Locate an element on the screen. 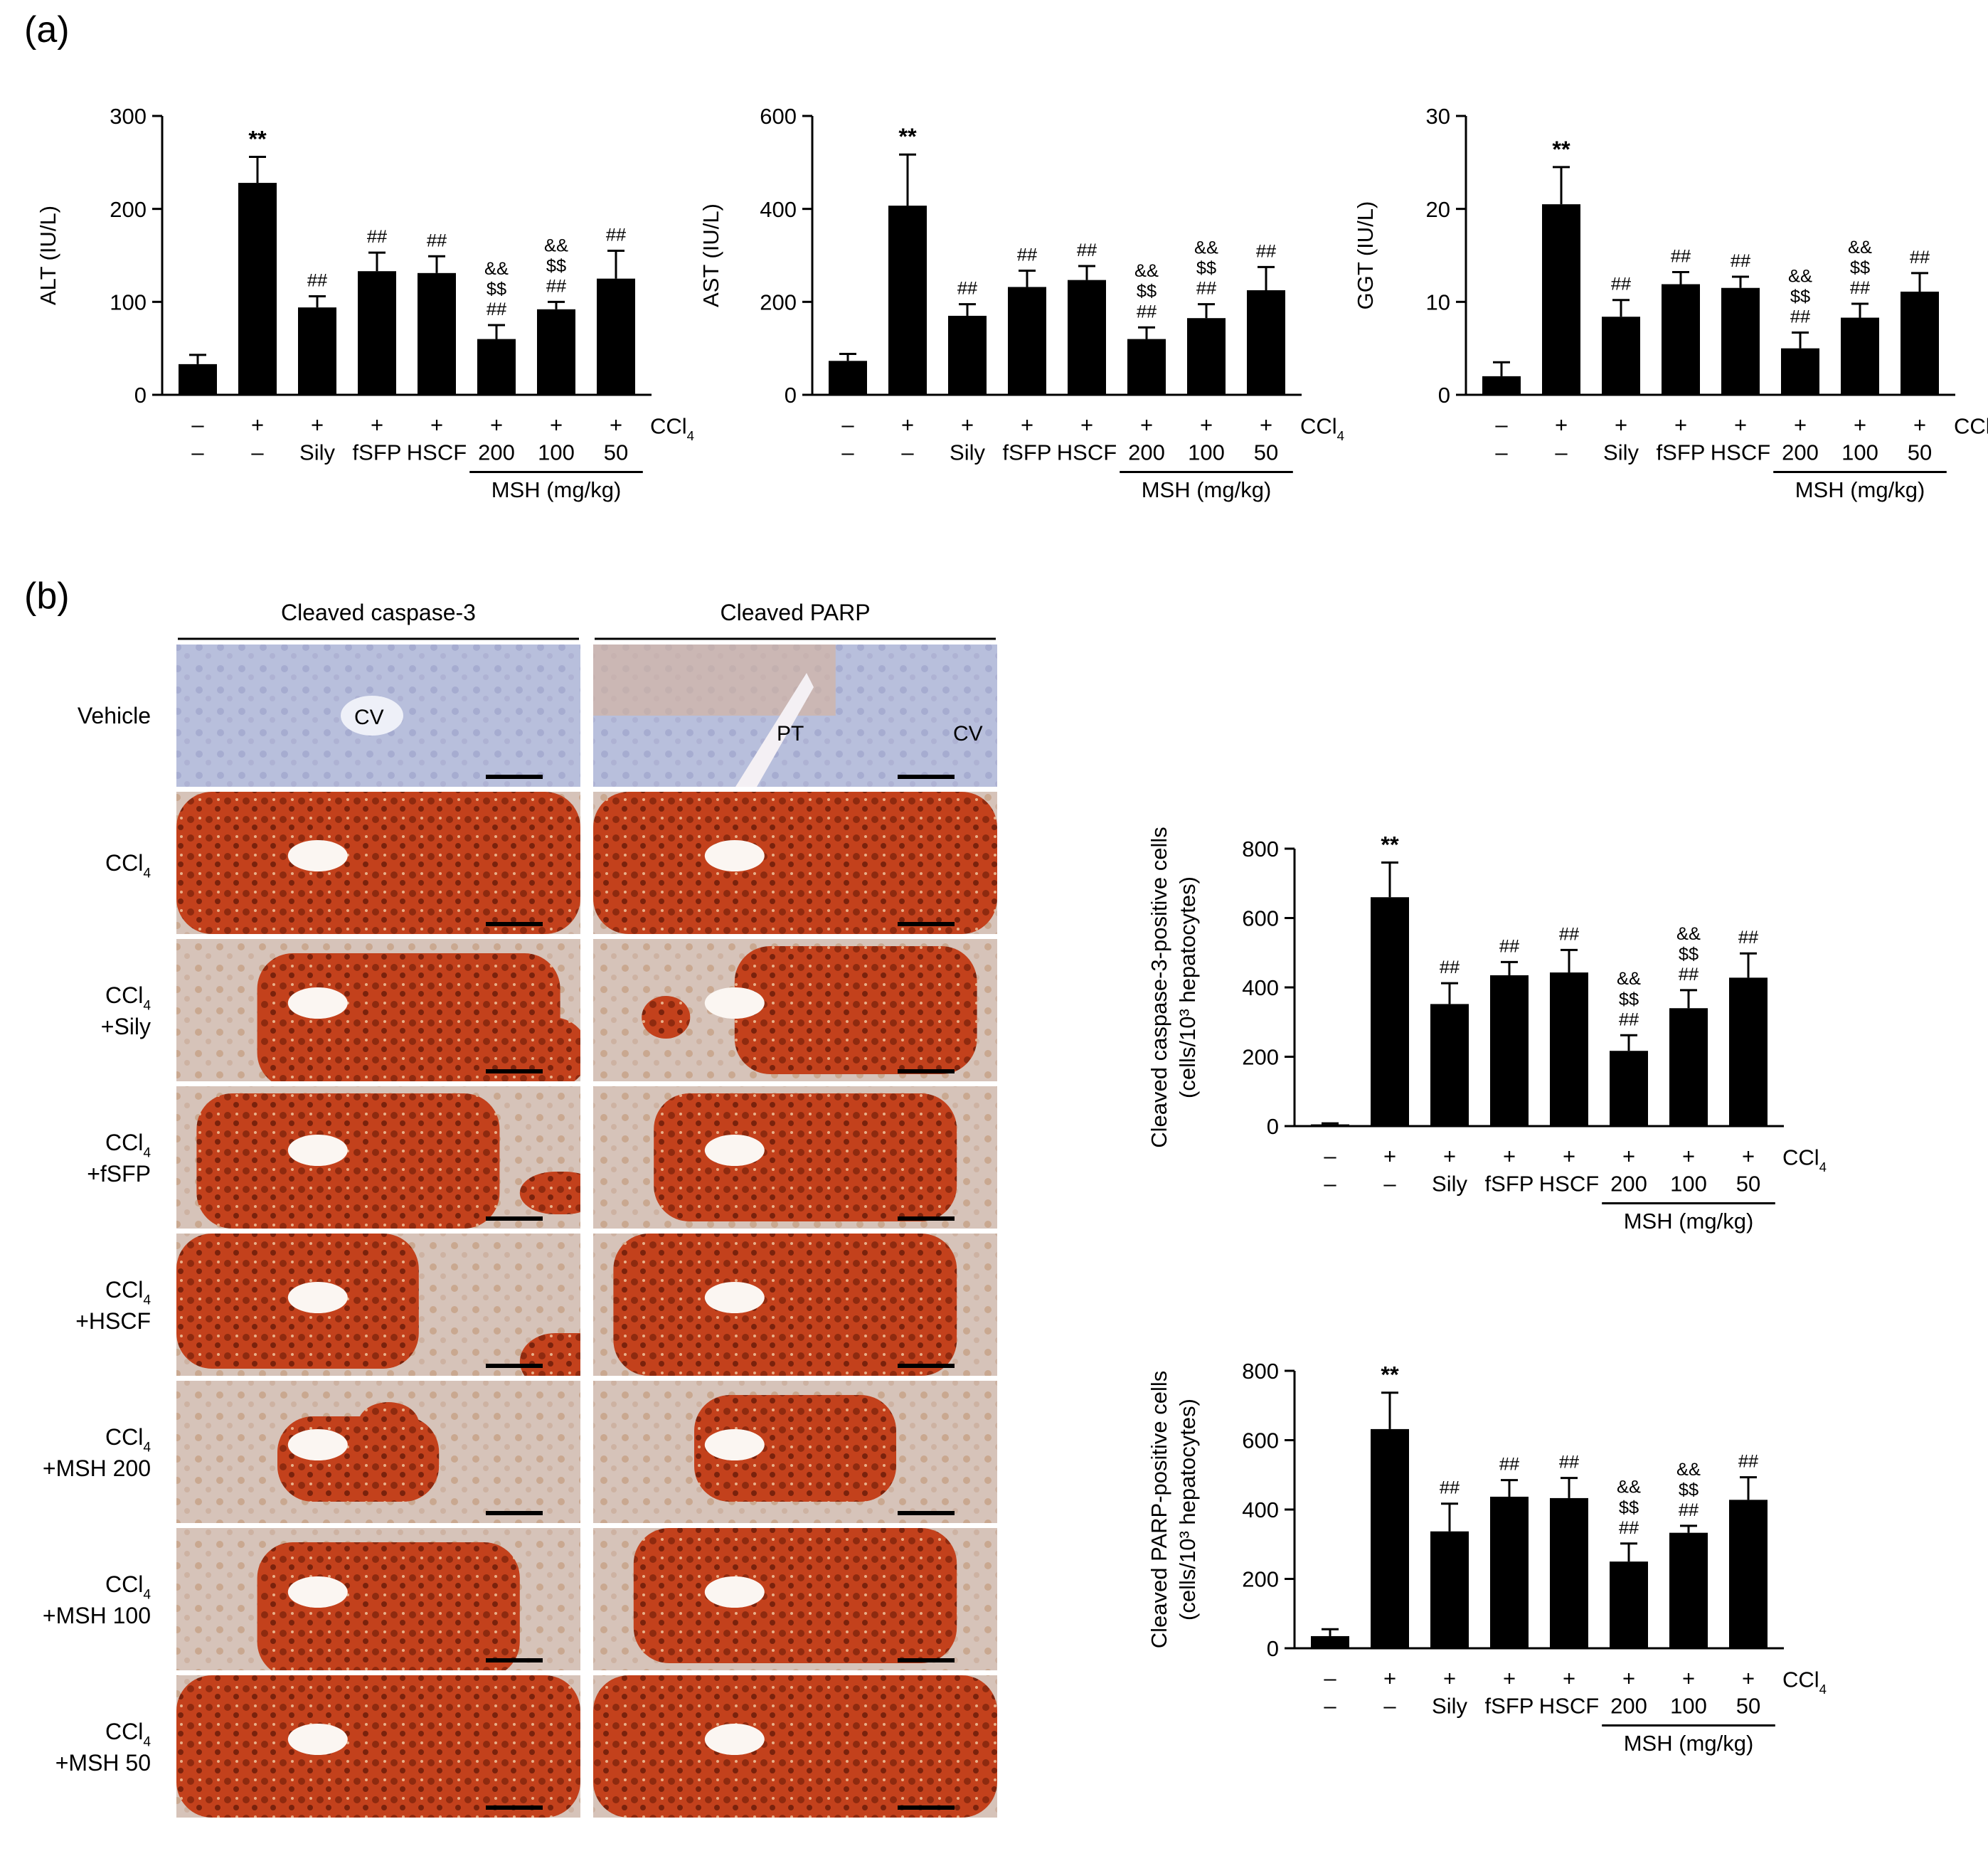 This screenshot has height=1851, width=1988. alt-row1-label: CCl4 is located at coordinates (672, 428).